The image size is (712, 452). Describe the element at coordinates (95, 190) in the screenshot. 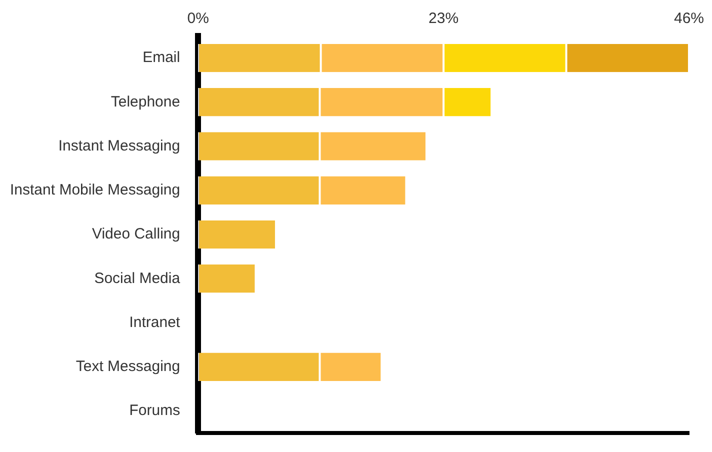

I see `y-tick-label: Instant Mobile Messaging` at that location.